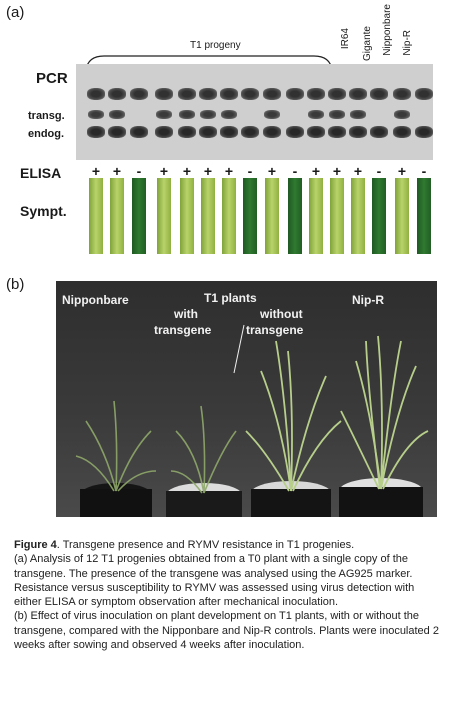  I want to click on photo-label-transgene-without: transgene, so click(275, 330).